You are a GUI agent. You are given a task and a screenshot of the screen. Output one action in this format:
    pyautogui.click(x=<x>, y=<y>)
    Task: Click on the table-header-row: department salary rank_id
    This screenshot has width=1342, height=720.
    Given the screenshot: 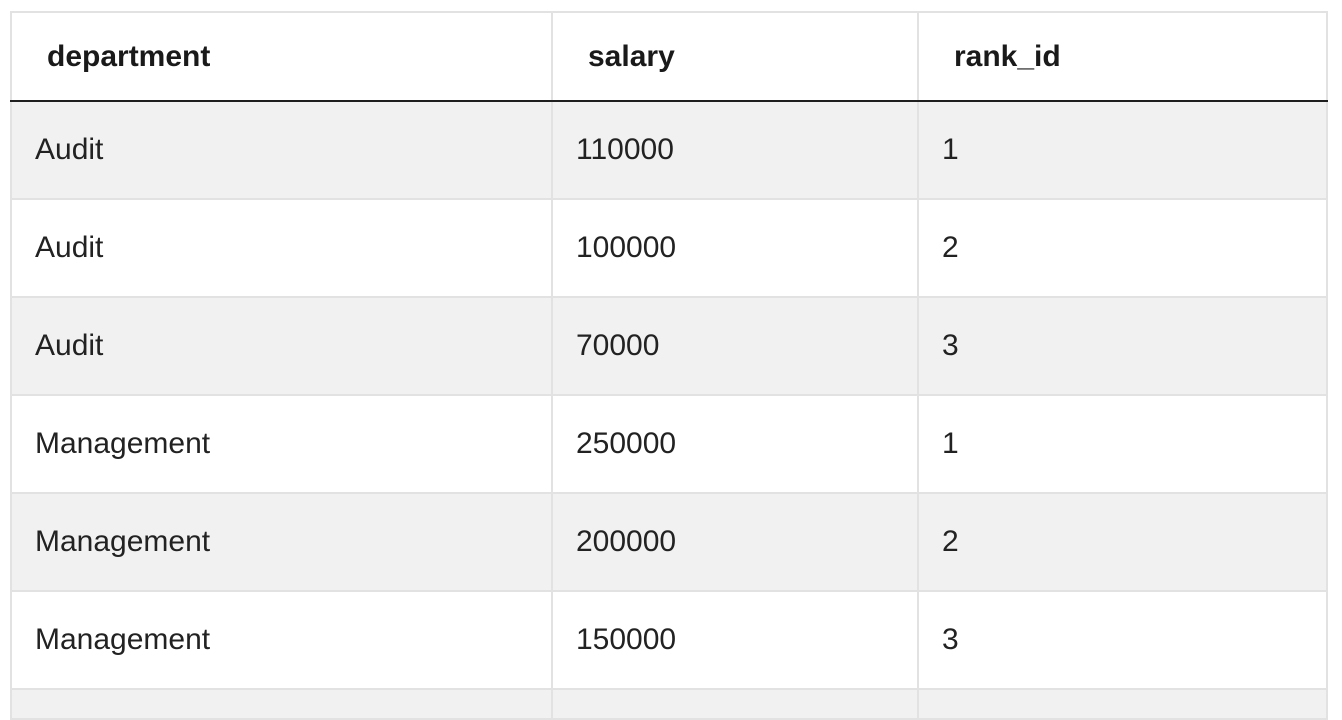 What is the action you would take?
    pyautogui.click(x=669, y=56)
    